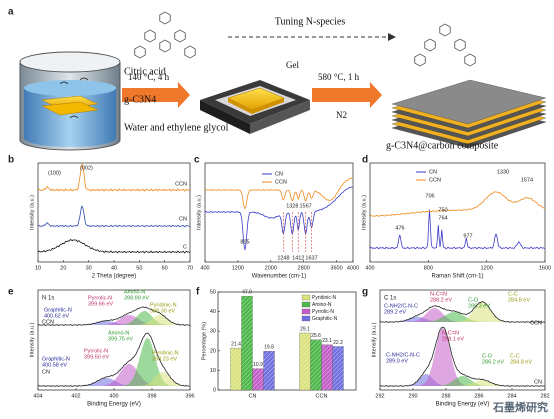  What do you see at coordinates (412, 396) in the screenshot?
I see `x-tick-label: 290` at bounding box center [412, 396].